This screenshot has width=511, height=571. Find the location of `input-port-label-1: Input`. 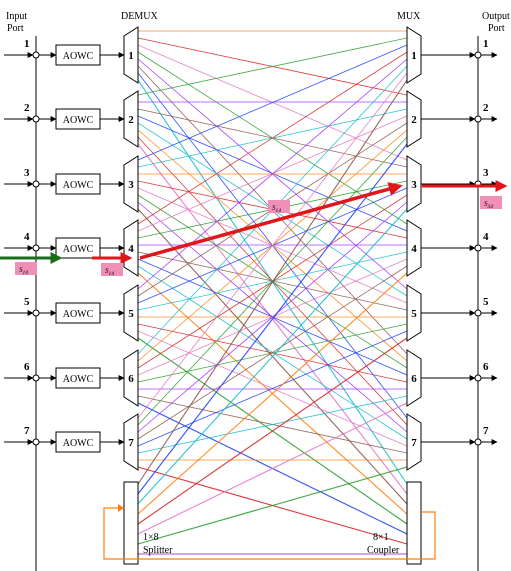

input-port-label-1: Input is located at coordinates (16, 16).